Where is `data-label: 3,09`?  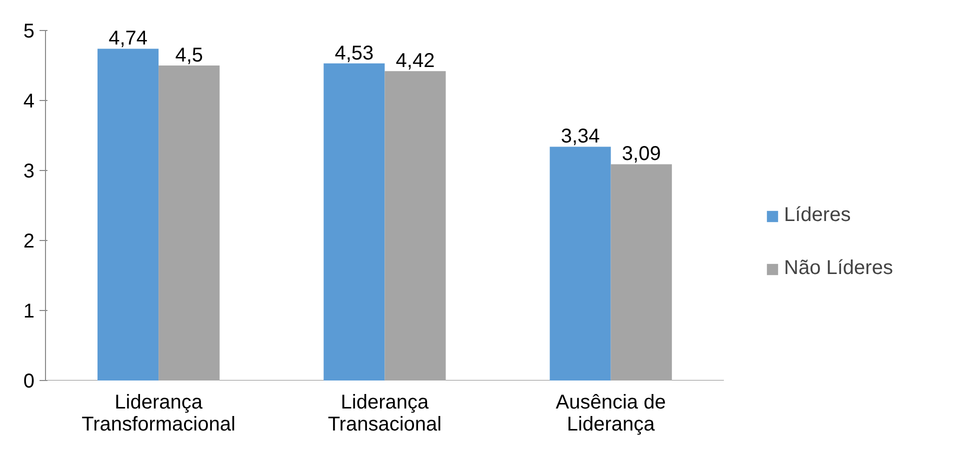 data-label: 3,09 is located at coordinates (641, 154).